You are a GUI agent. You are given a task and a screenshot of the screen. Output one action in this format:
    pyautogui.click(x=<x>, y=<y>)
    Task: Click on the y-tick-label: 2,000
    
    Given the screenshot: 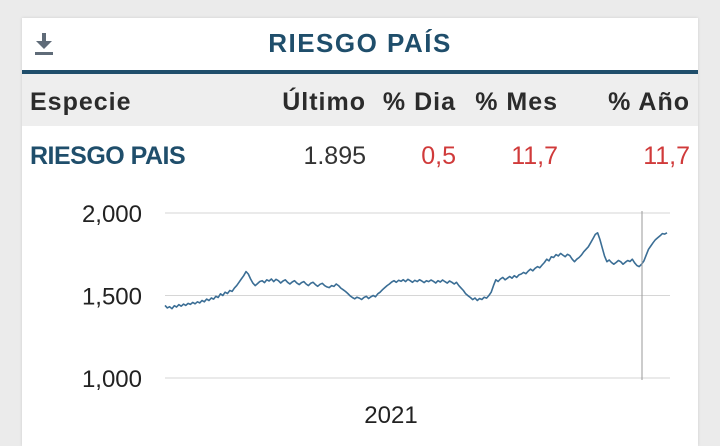 What is the action you would take?
    pyautogui.click(x=112, y=214)
    